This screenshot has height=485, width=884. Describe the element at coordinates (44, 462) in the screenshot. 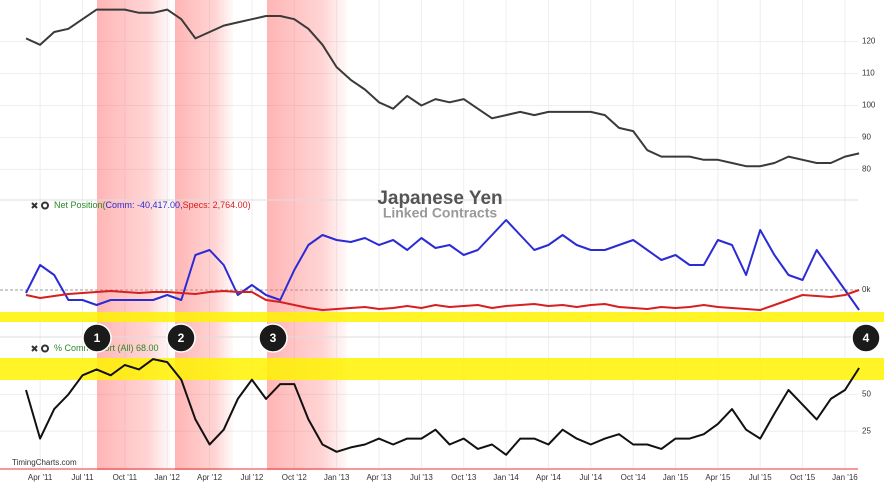

I see `source: TimingCharts.com` at that location.